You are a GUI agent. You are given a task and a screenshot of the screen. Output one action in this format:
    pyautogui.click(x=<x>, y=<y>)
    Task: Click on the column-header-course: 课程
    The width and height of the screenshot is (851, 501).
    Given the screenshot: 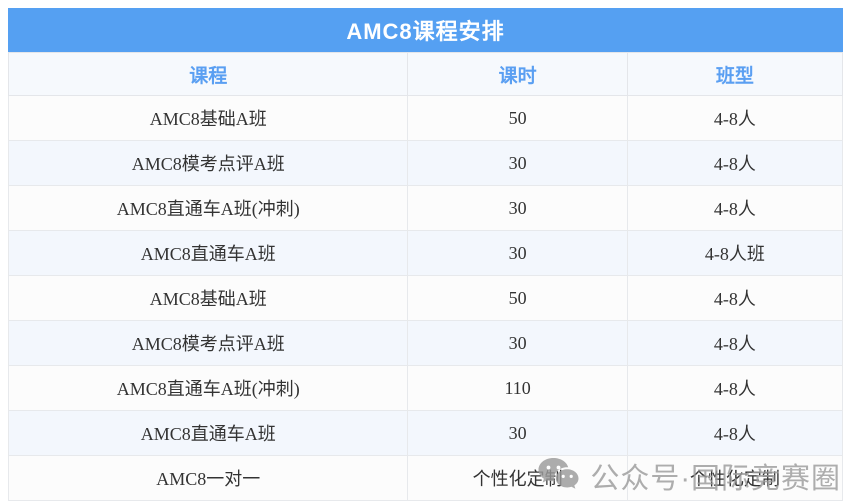 What is the action you would take?
    pyautogui.click(x=208, y=74)
    